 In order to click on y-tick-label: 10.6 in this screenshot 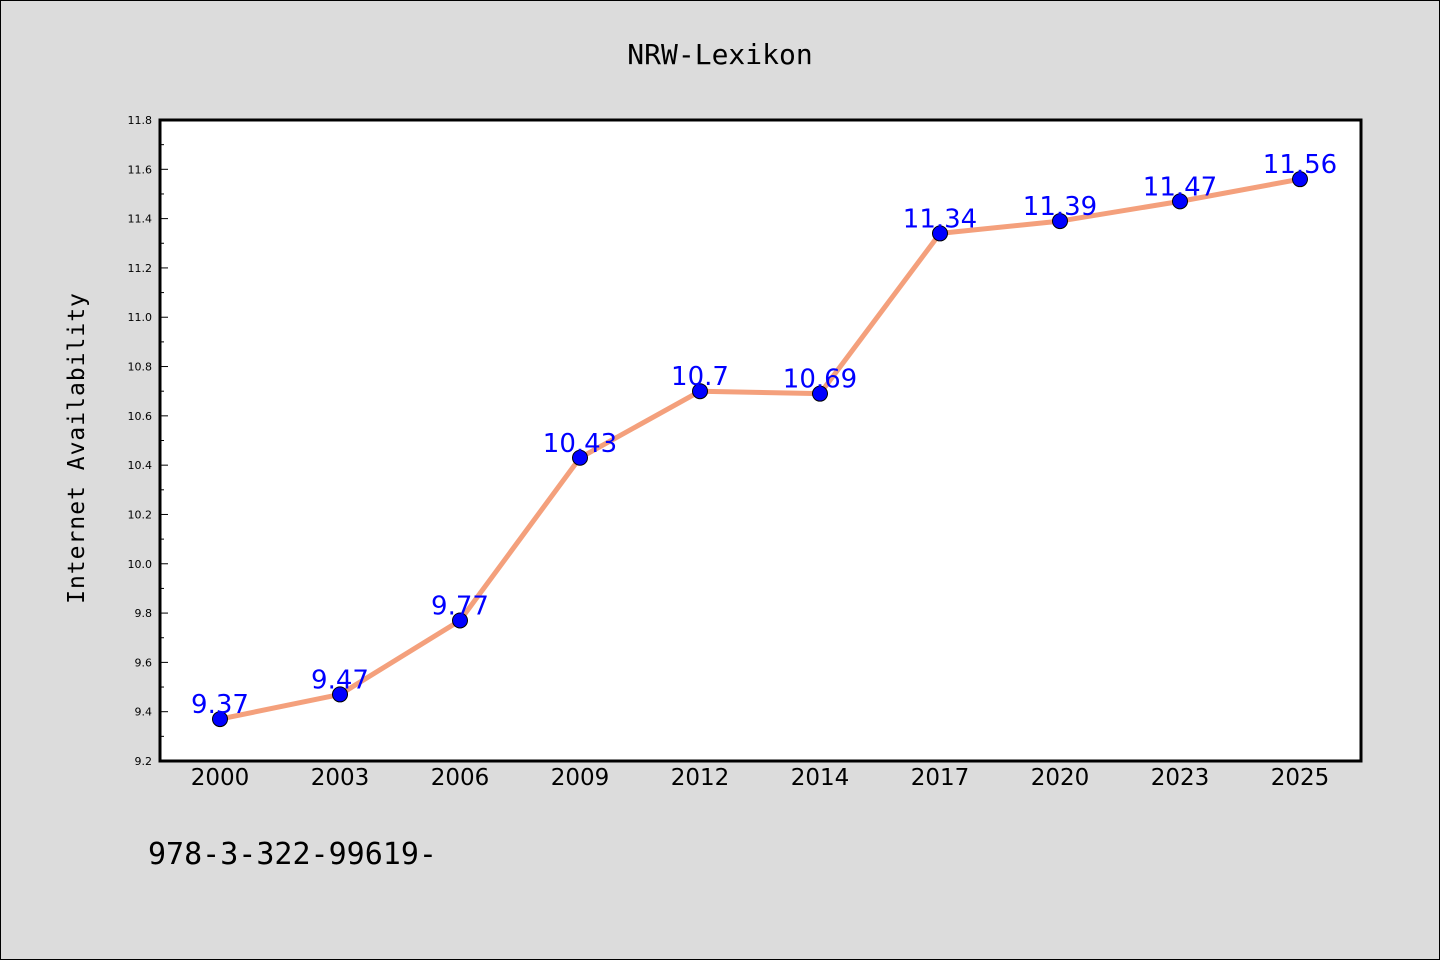, I will do `click(140, 416)`.